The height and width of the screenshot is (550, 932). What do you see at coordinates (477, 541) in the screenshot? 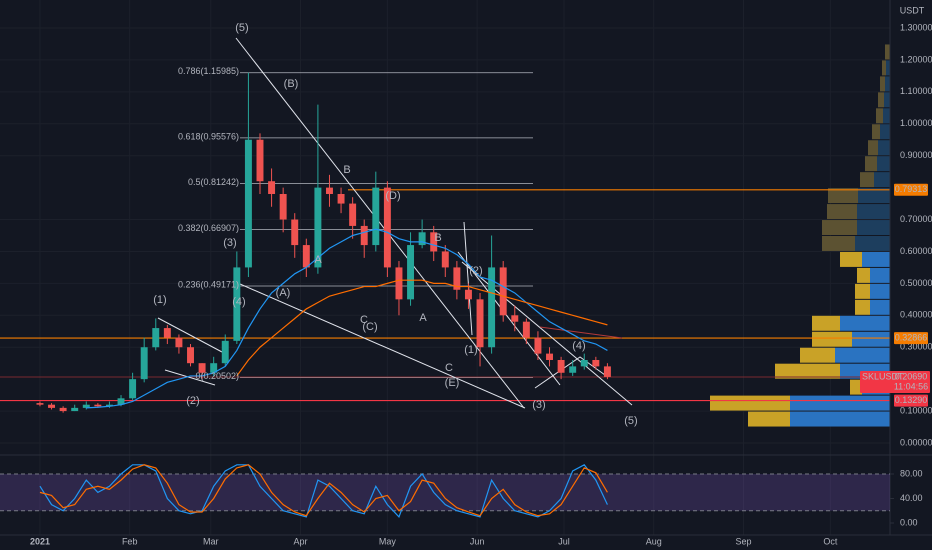
I see `x-tick-label: Jun` at bounding box center [477, 541].